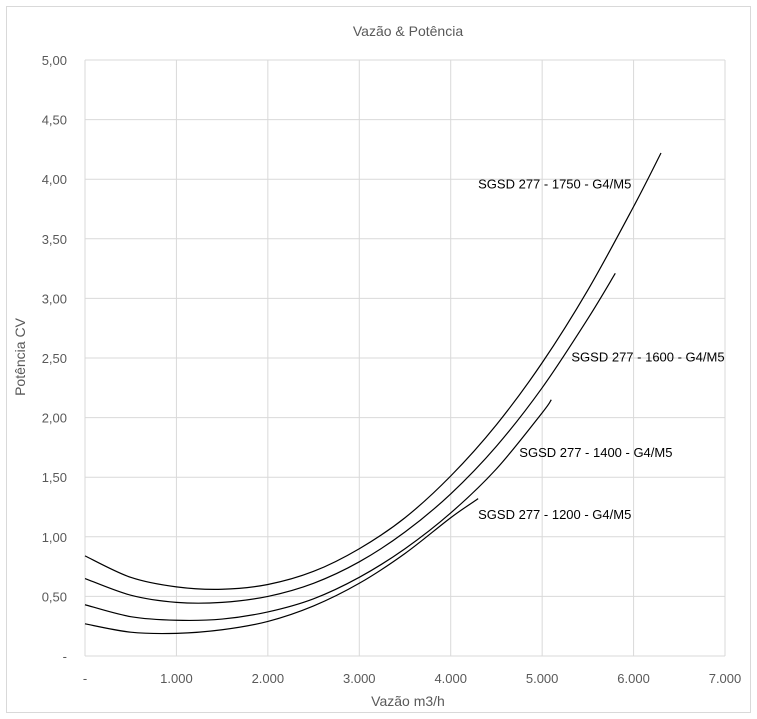  What do you see at coordinates (408, 31) in the screenshot?
I see `chart-title: Vazão & Potência` at bounding box center [408, 31].